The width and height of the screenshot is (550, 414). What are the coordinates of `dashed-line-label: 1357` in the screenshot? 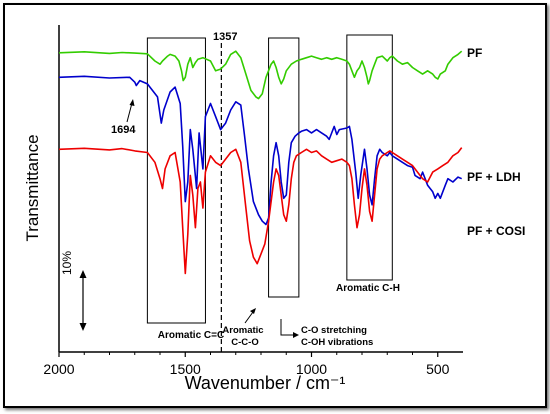 It's located at (225, 37).